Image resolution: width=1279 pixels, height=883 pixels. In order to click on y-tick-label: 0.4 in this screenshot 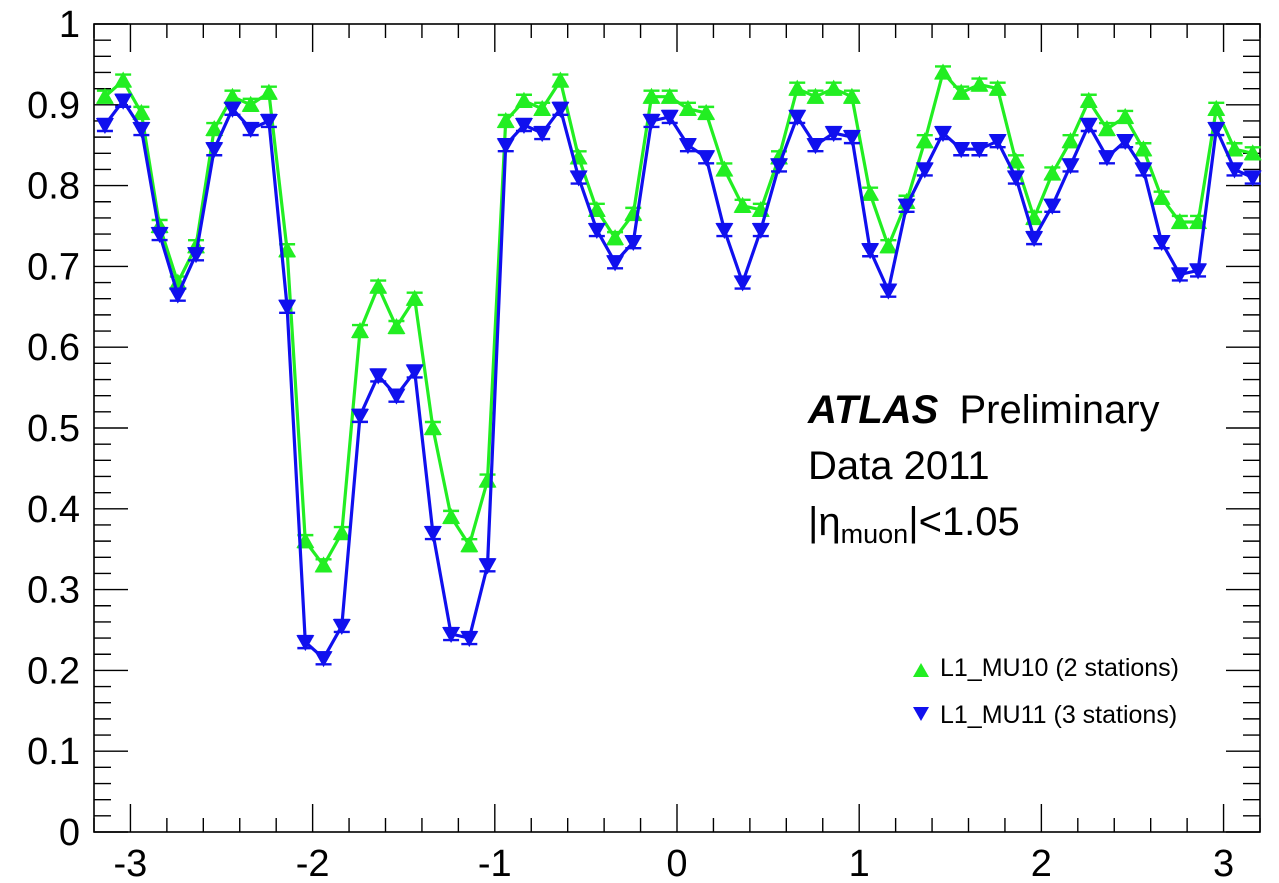, I will do `click(53, 510)`.